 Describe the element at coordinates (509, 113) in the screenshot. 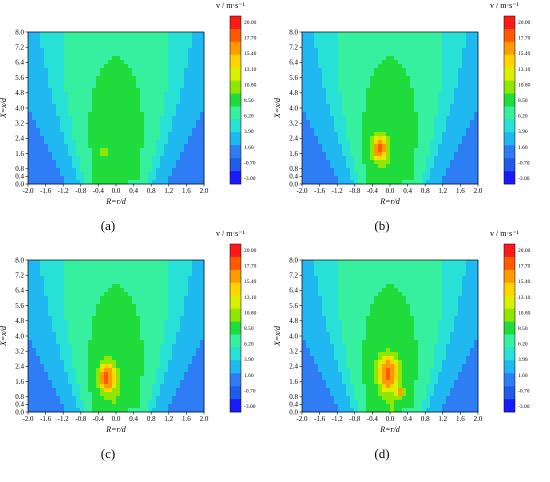

I see `colorbar-segment` at that location.